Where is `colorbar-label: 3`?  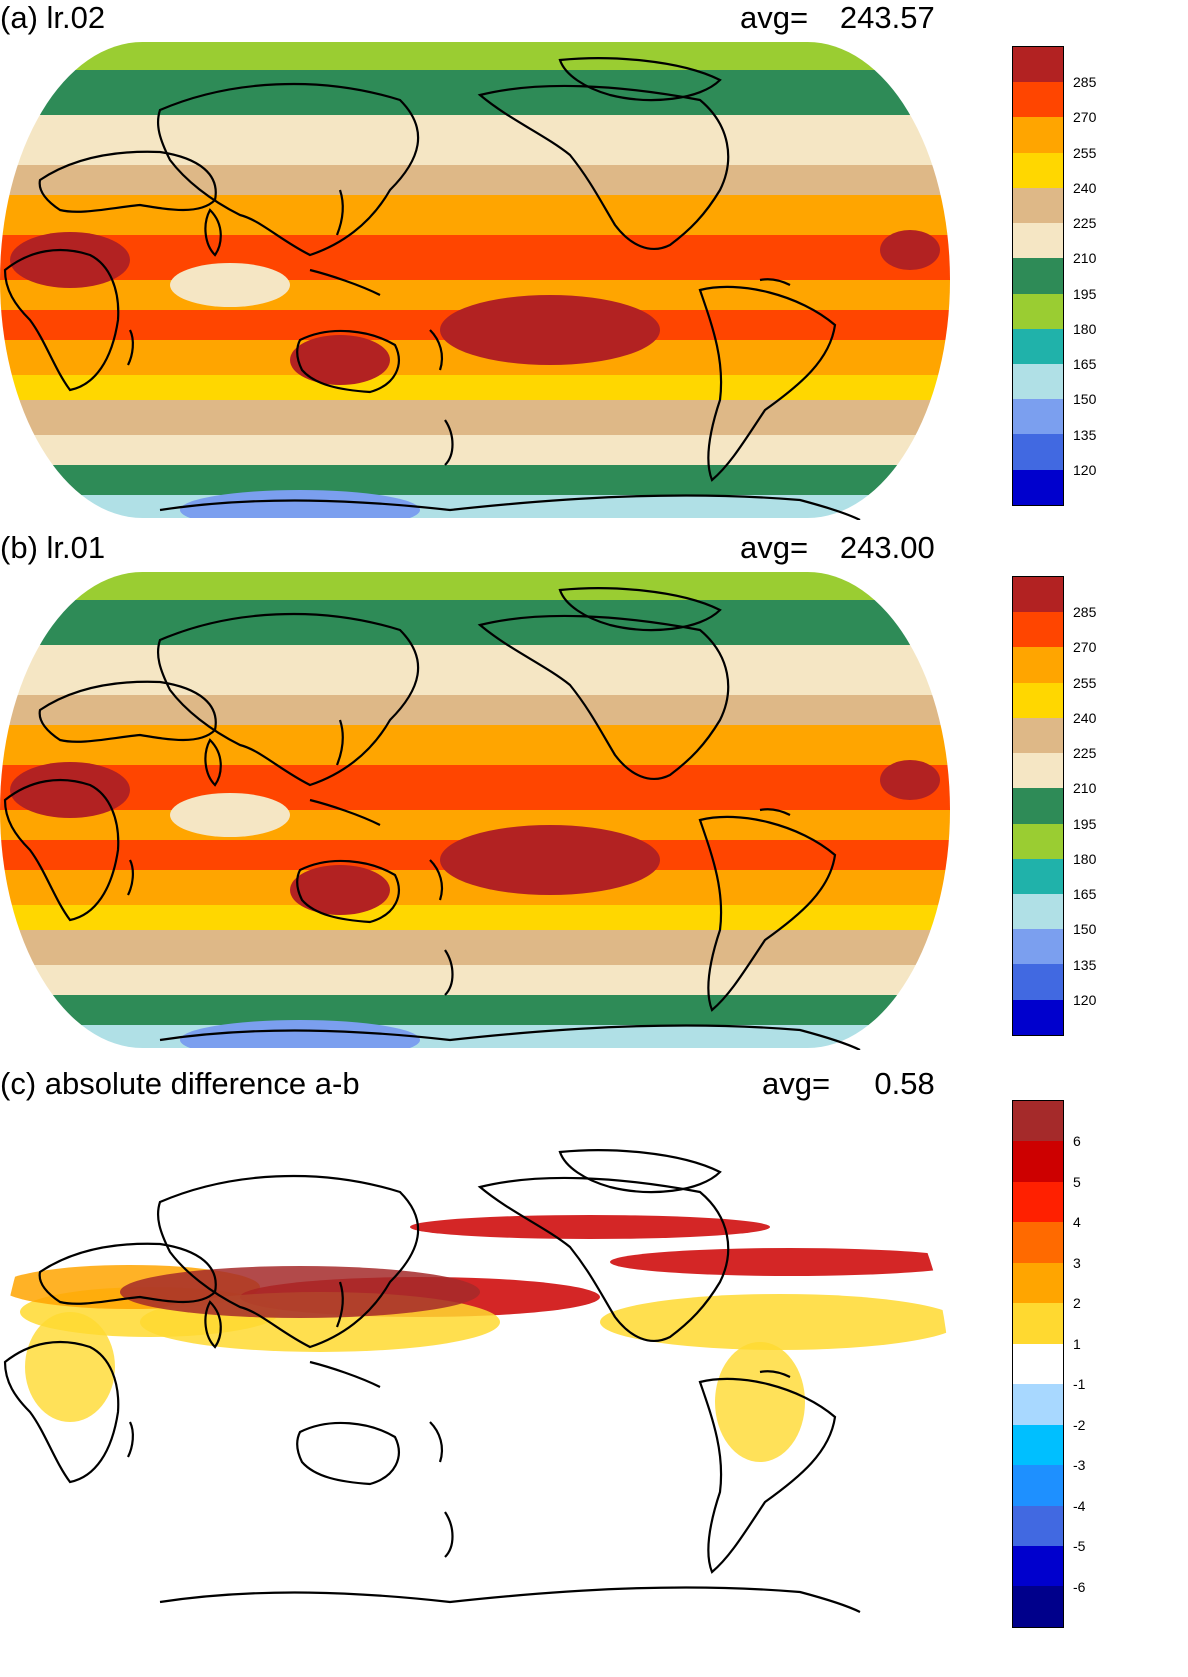 colorbar-label: 3 is located at coordinates (1077, 1262).